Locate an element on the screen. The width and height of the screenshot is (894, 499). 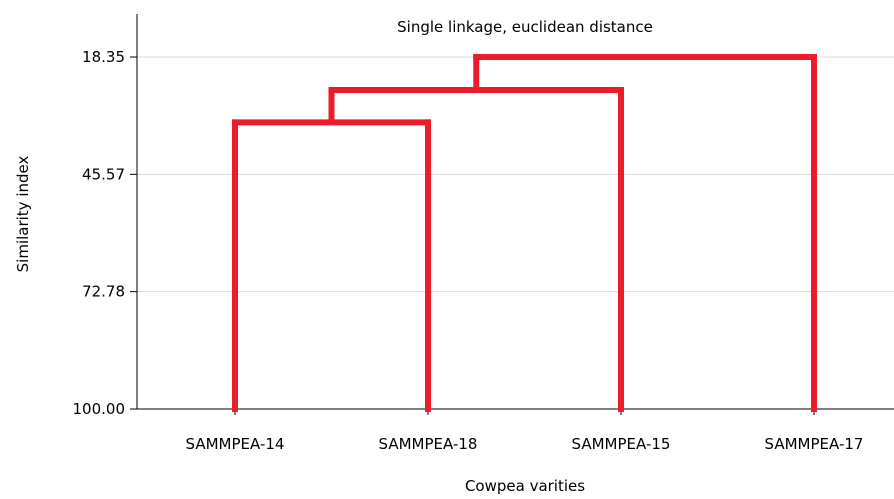
chart-title: Single linkage, euclidean distance is located at coordinates (525, 27).